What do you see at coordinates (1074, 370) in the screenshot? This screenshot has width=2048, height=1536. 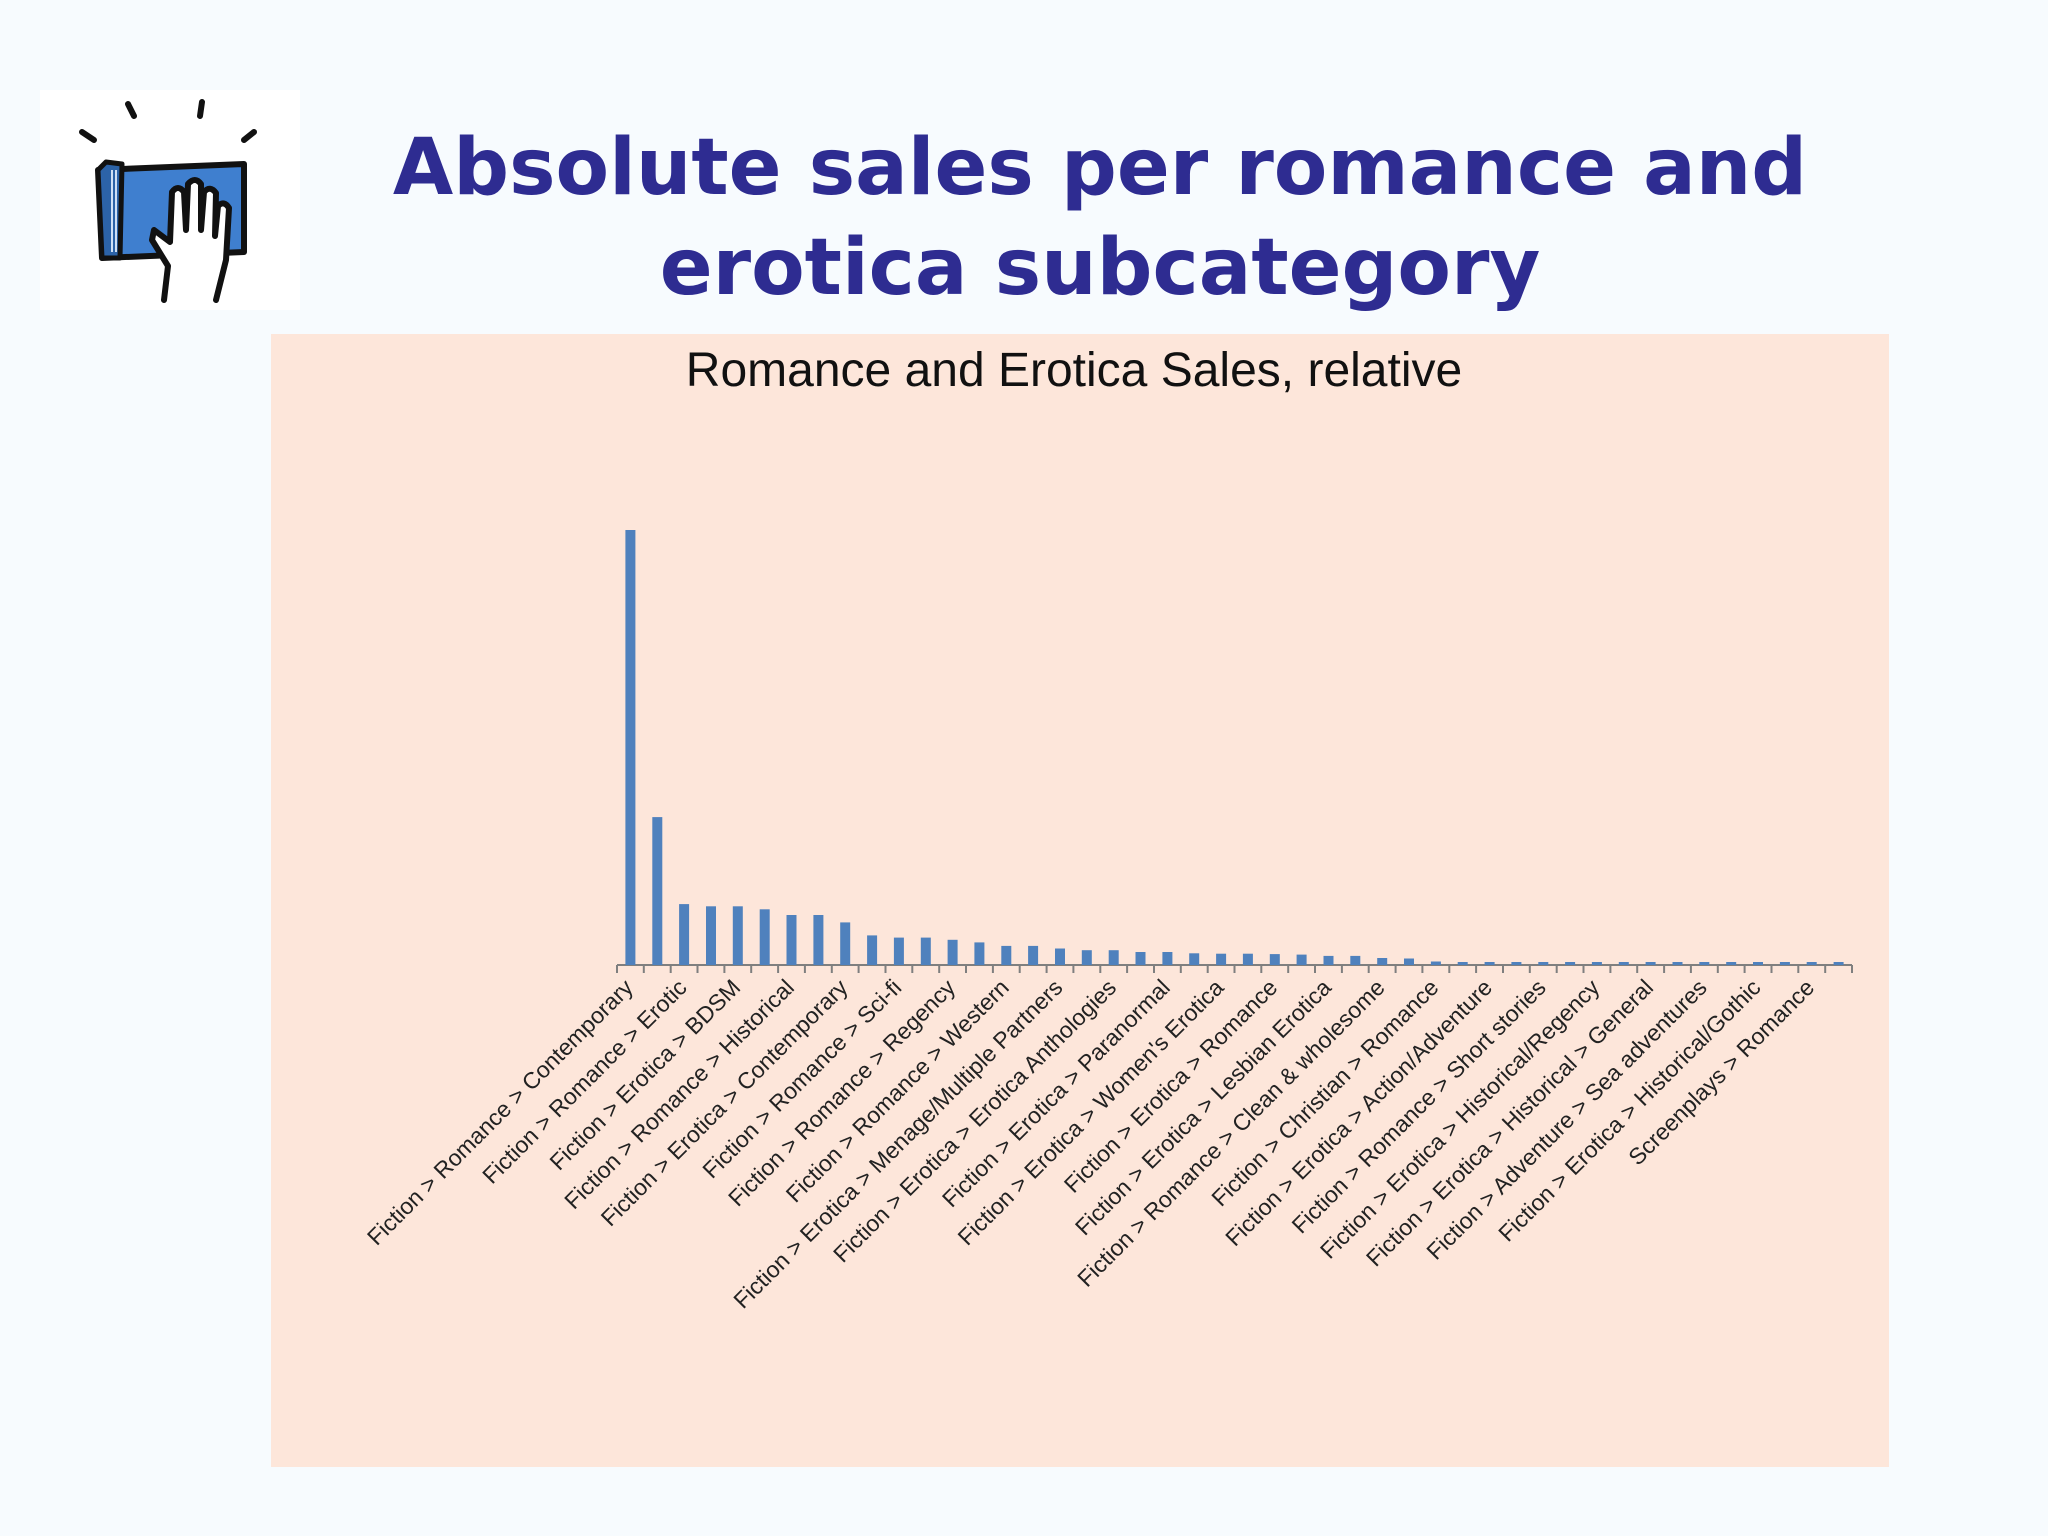 I see `chart-title: Romance and Erotica Sales, relative` at bounding box center [1074, 370].